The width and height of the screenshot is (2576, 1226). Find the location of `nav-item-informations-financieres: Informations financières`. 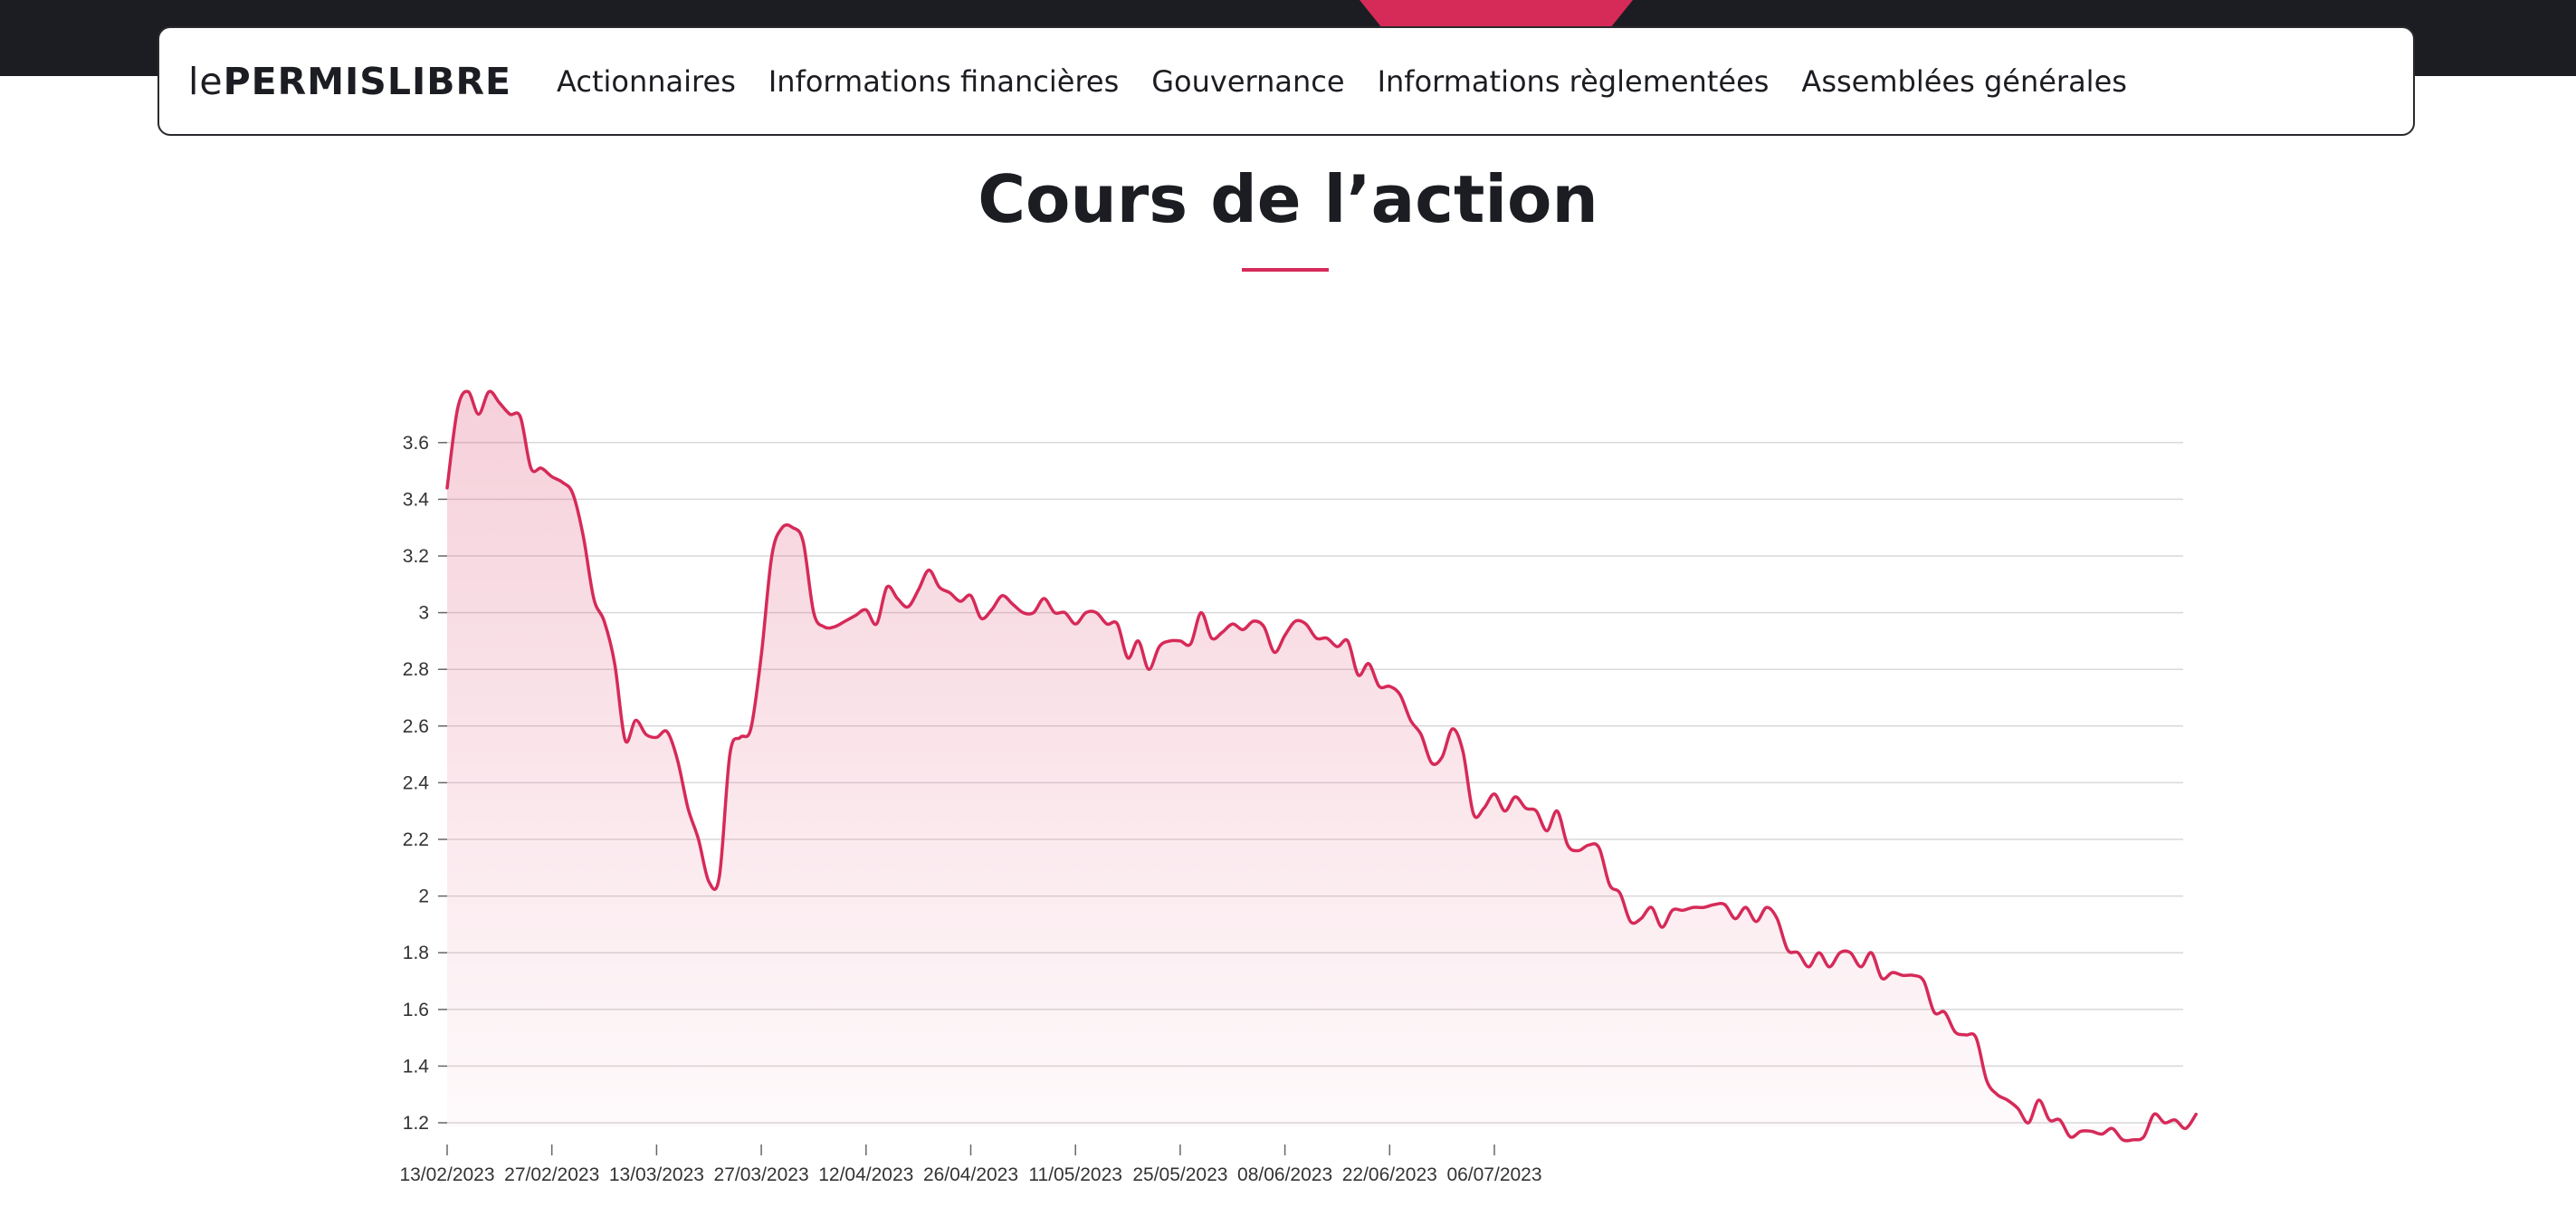

nav-item-informations-financieres: Informations financières is located at coordinates (944, 81).